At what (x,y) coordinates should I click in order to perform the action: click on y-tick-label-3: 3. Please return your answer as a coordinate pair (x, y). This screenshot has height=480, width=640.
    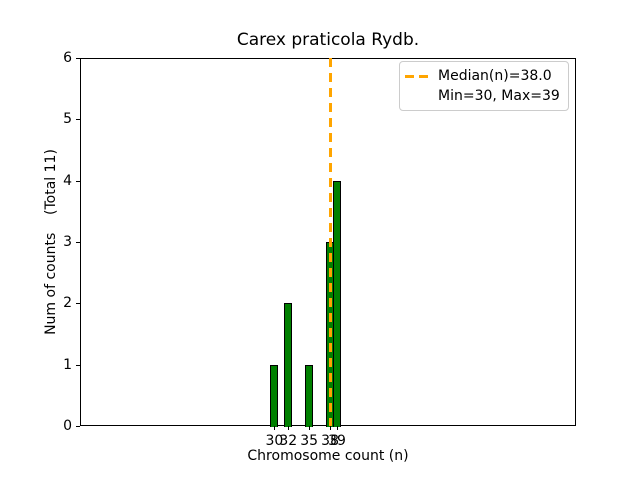
    Looking at the image, I should click on (67, 242).